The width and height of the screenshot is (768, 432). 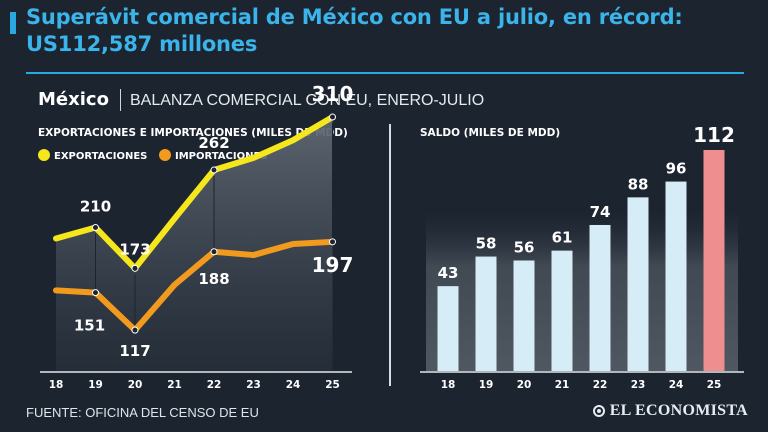 What do you see at coordinates (390, 255) in the screenshot?
I see `panel-divider` at bounding box center [390, 255].